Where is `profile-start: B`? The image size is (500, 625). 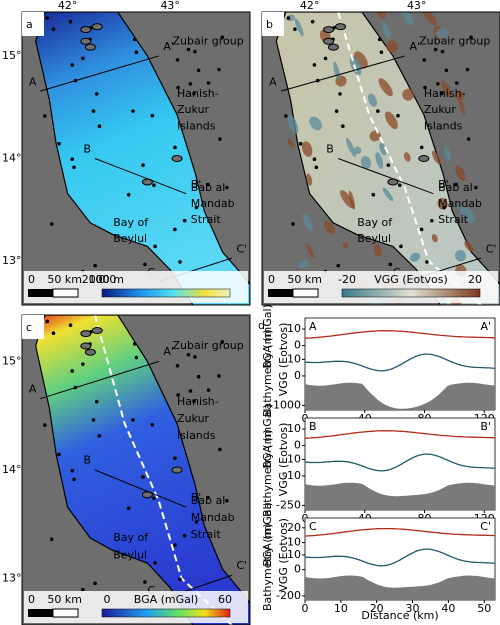 profile-start: B is located at coordinates (313, 426).